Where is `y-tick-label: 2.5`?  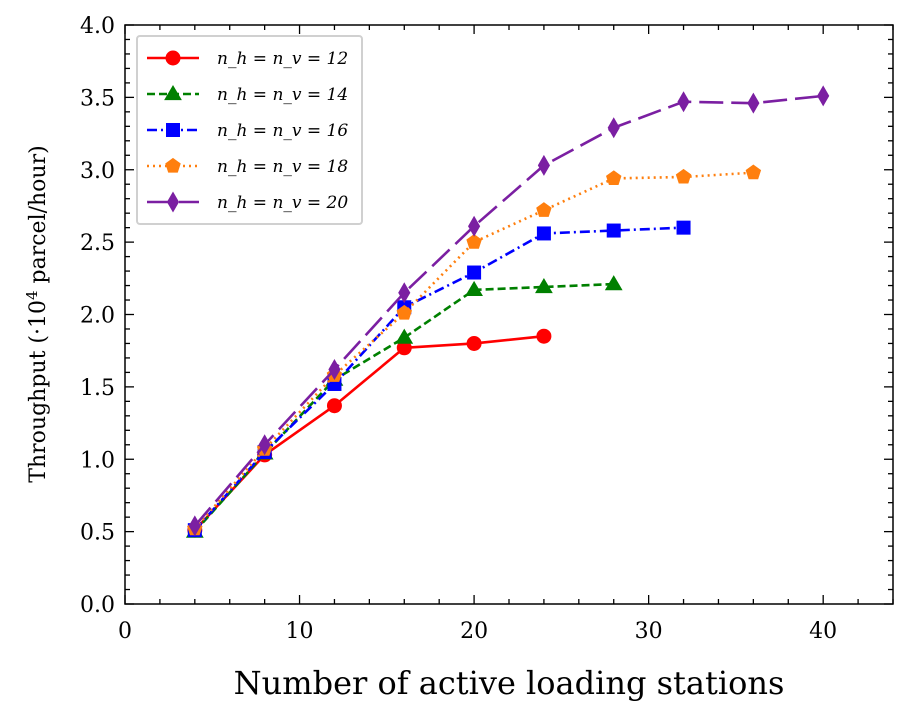
y-tick-label: 2.5 is located at coordinates (97, 243).